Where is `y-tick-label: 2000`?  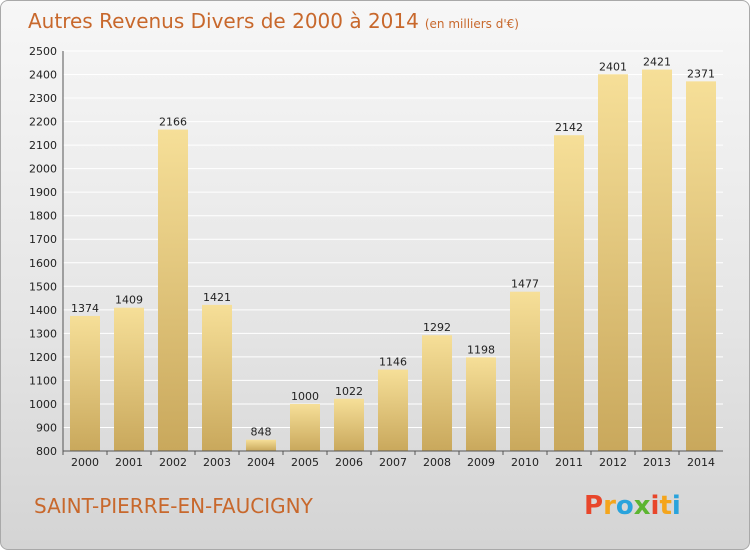 y-tick-label: 2000 is located at coordinates (43, 169).